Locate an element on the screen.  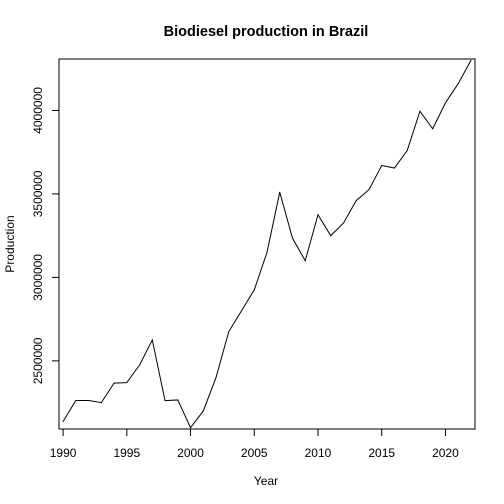
x-tick-label: 2020 is located at coordinates (445, 453).